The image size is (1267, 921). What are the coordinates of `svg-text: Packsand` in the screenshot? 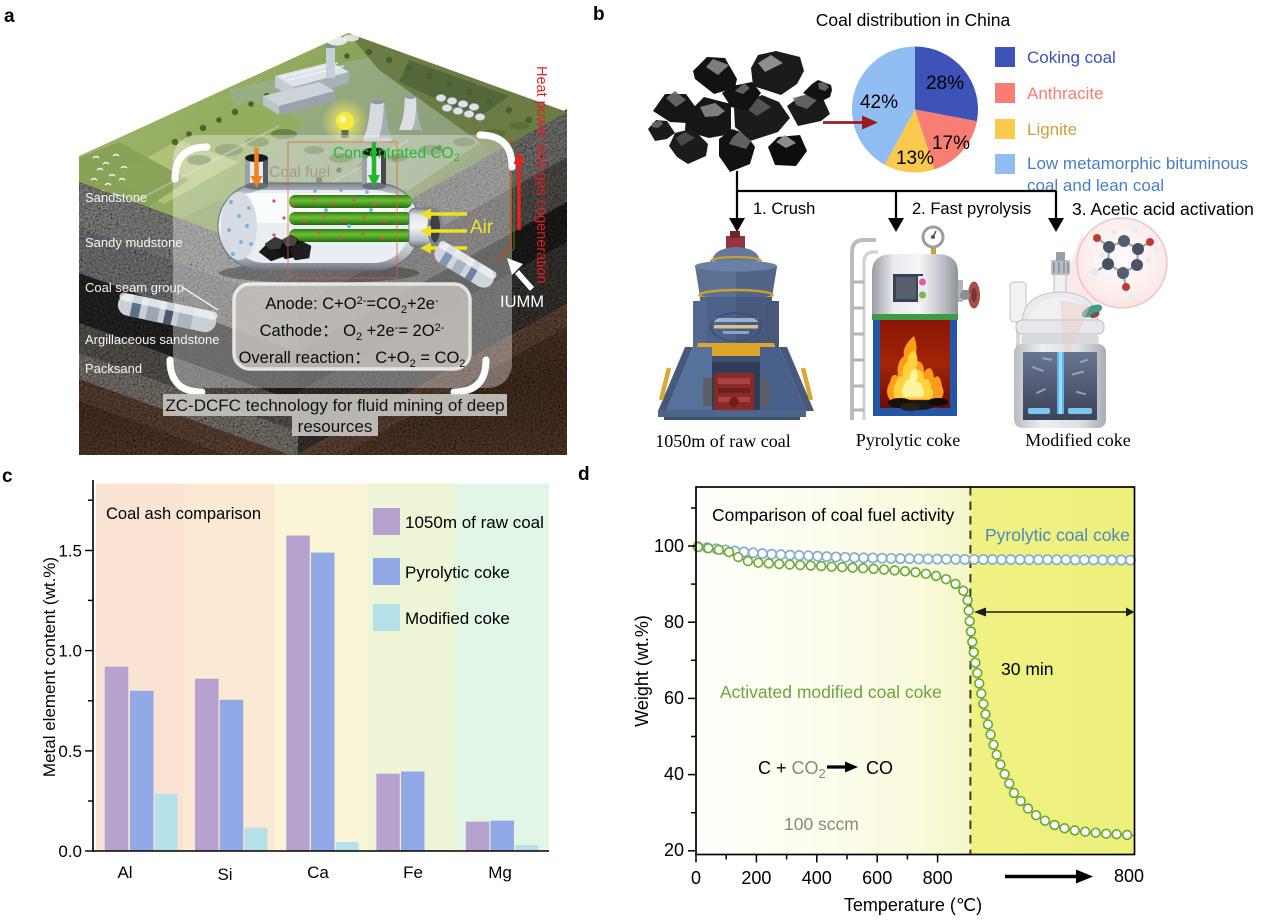 It's located at (113, 368).